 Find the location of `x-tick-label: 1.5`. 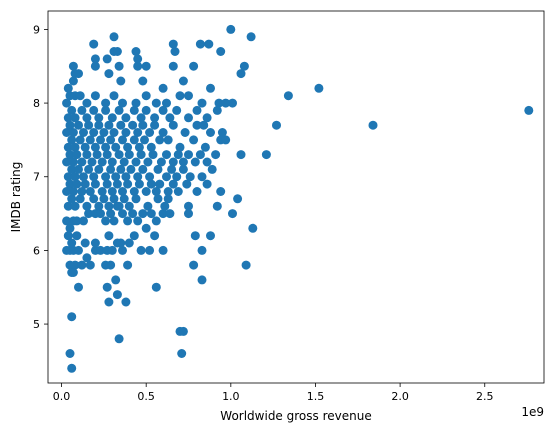

x-tick-label: 1.5 is located at coordinates (316, 396).